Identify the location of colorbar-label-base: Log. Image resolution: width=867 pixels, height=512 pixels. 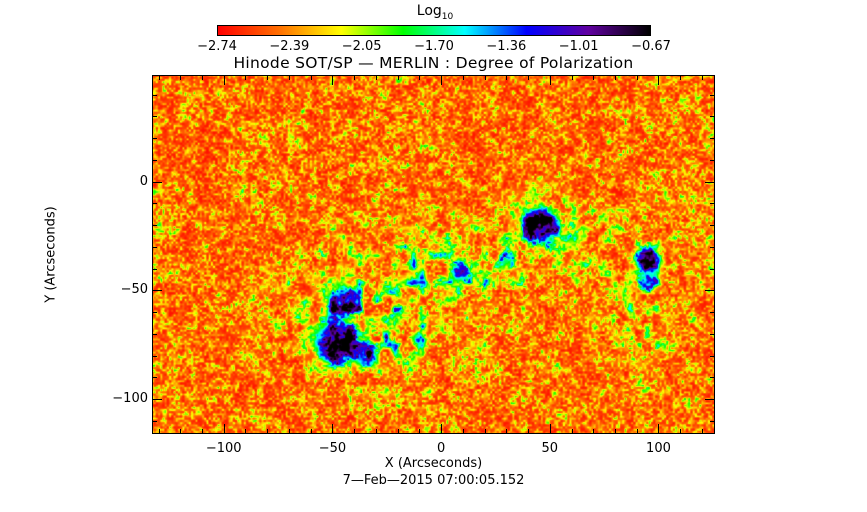
(429, 11).